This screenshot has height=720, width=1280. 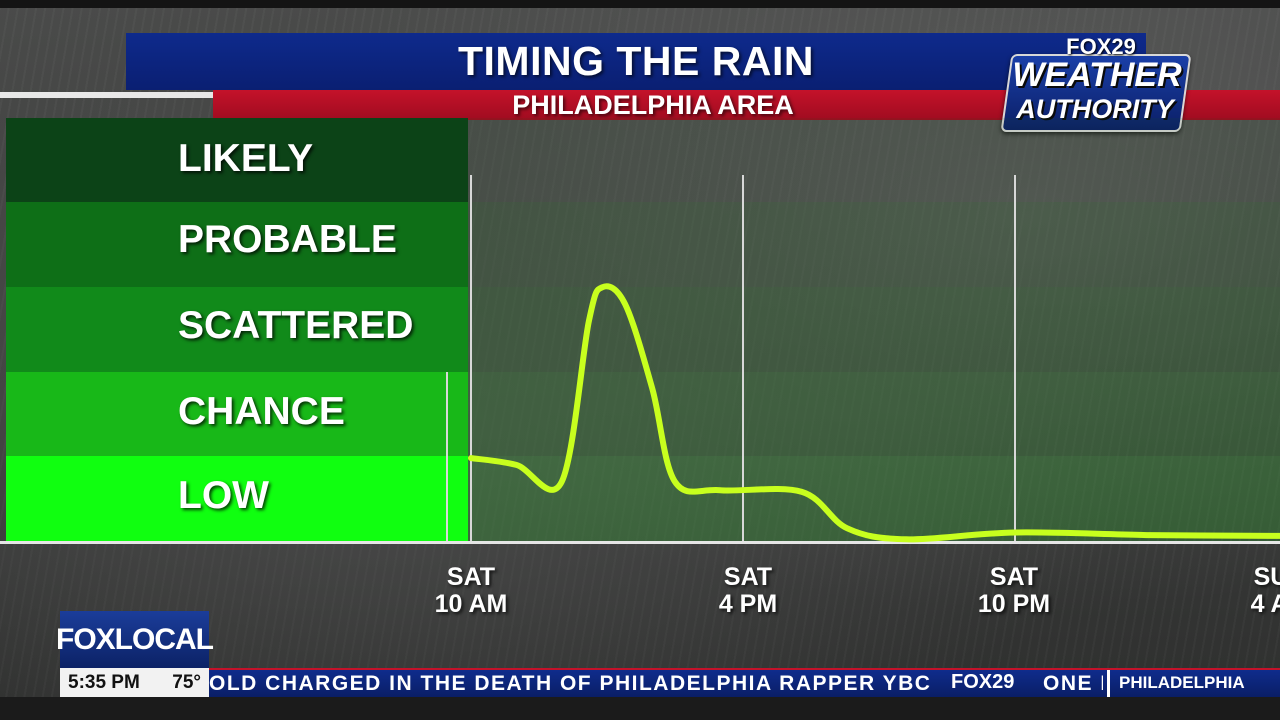 I want to click on band-label-scattered: SCATTERED, so click(x=296, y=325).